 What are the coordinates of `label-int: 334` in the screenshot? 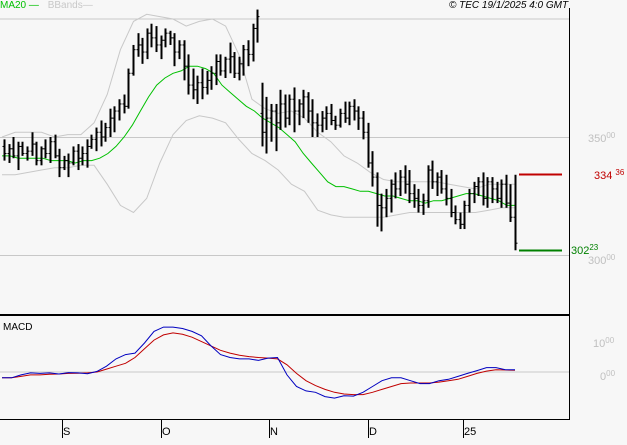 It's located at (603, 176).